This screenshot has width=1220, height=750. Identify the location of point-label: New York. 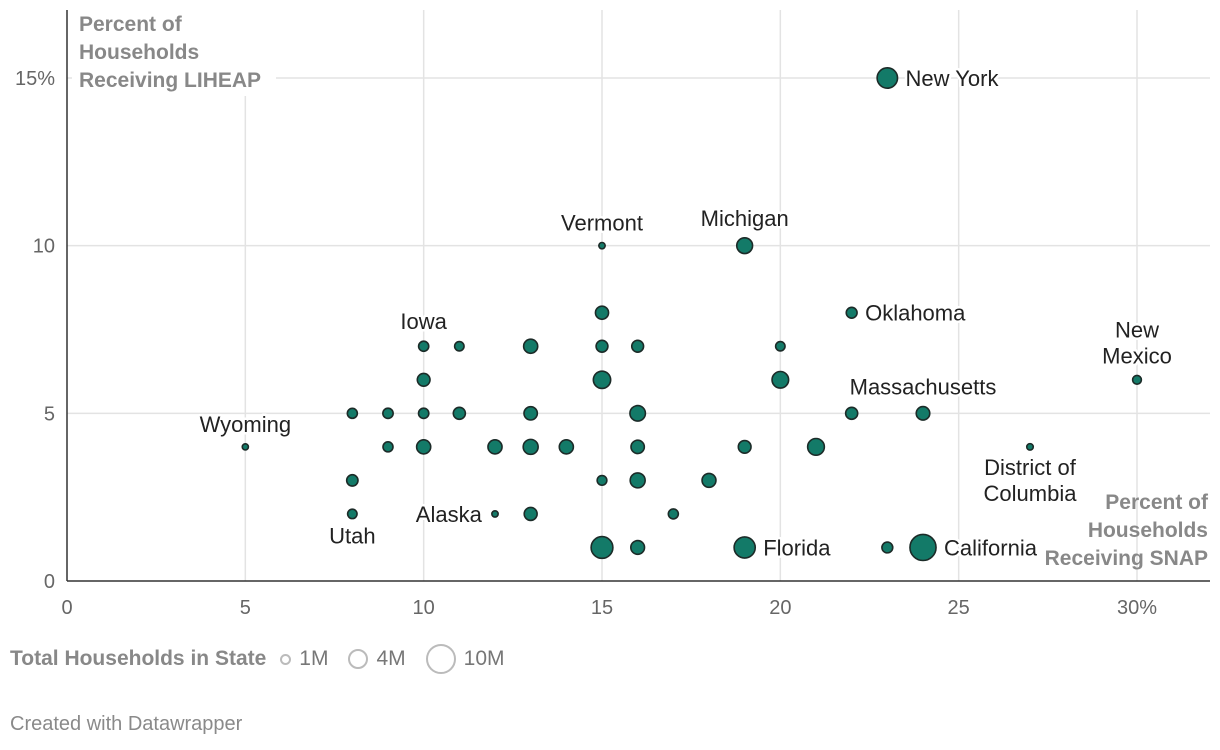
(953, 78).